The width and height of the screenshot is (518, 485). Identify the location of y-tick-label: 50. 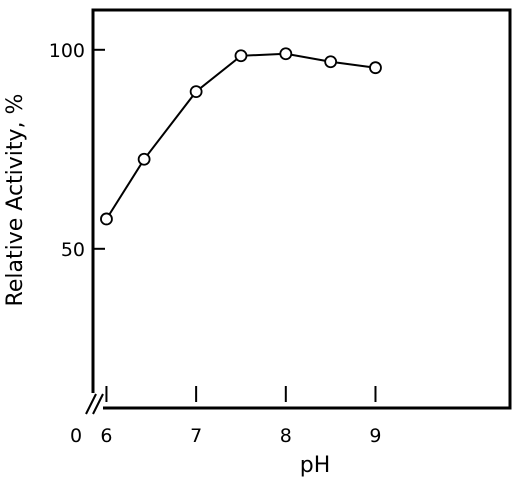
(73, 250).